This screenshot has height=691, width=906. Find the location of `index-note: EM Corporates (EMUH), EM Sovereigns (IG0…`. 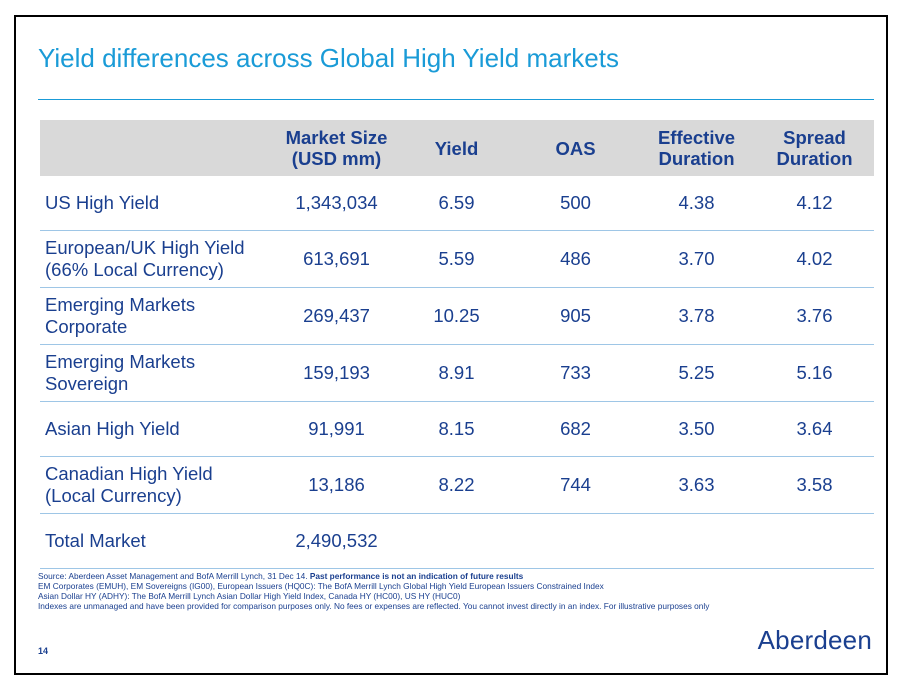

index-note: EM Corporates (EMUH), EM Sovereigns (IG0… is located at coordinates (321, 586).